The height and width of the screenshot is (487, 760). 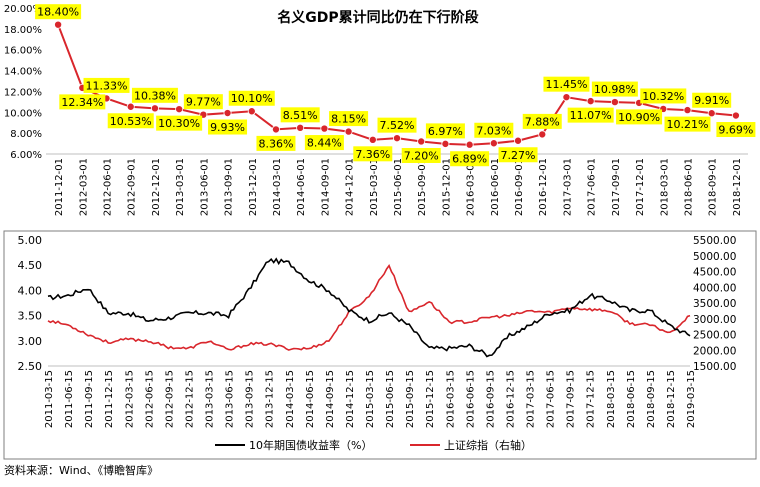 I want to click on gdp-data-label: 9.69%, so click(x=735, y=130).